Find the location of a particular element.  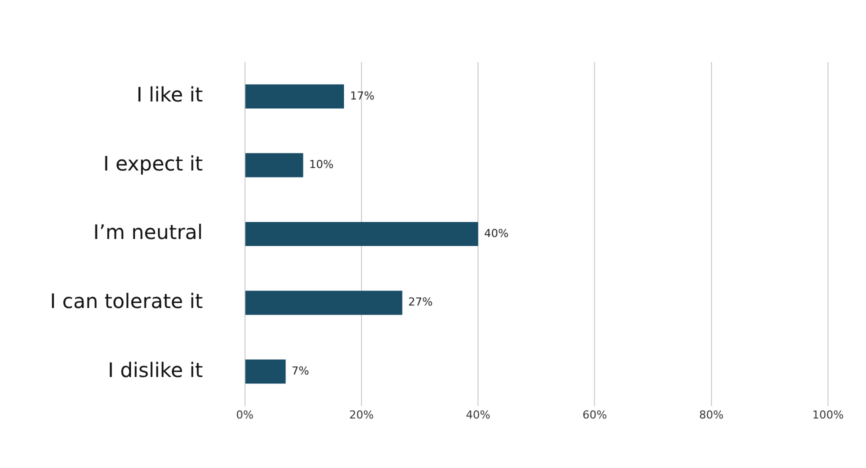

data-label: 27% is located at coordinates (420, 302).